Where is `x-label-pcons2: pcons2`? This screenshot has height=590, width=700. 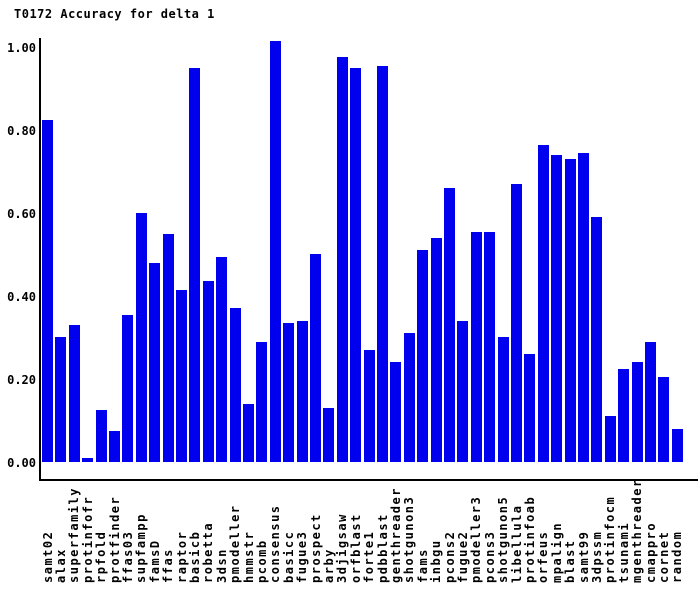 x-label-pcons2: pcons2 is located at coordinates (450, 556).